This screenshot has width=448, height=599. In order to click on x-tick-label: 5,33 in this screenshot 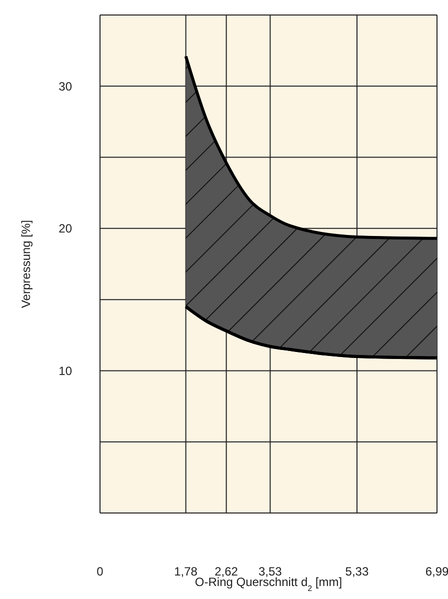, I will do `click(357, 571)`.